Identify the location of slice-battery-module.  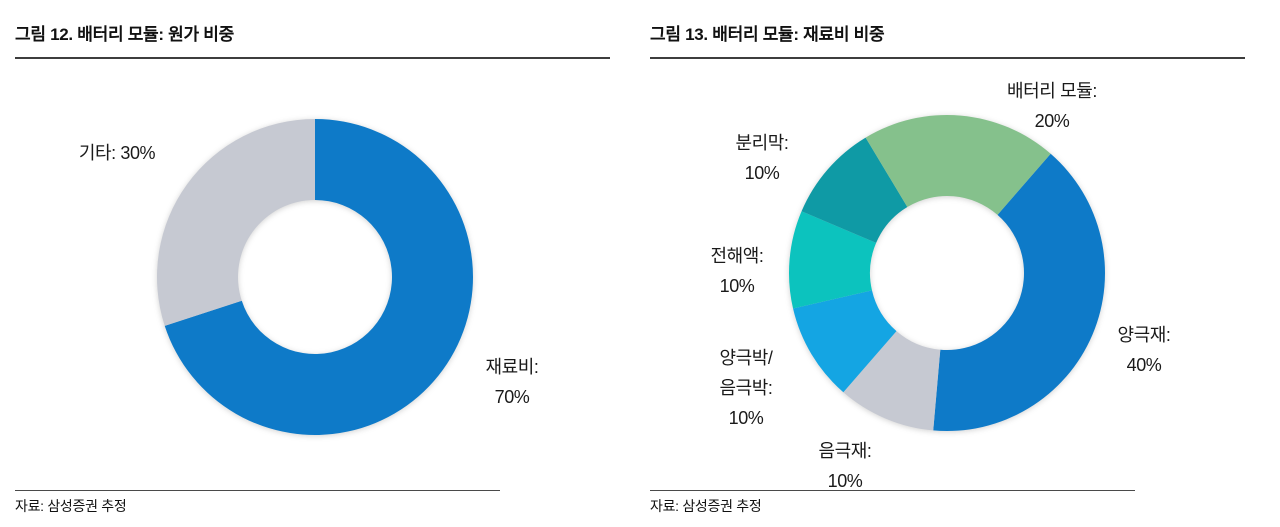
(958, 165).